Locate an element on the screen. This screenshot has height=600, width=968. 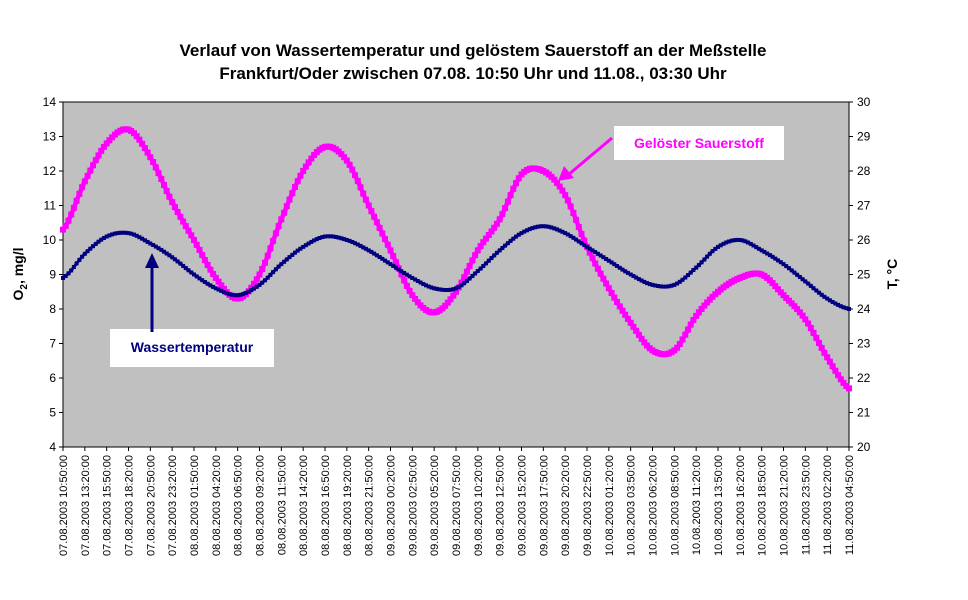
y-right-tick-label: 21 is located at coordinates (864, 413).